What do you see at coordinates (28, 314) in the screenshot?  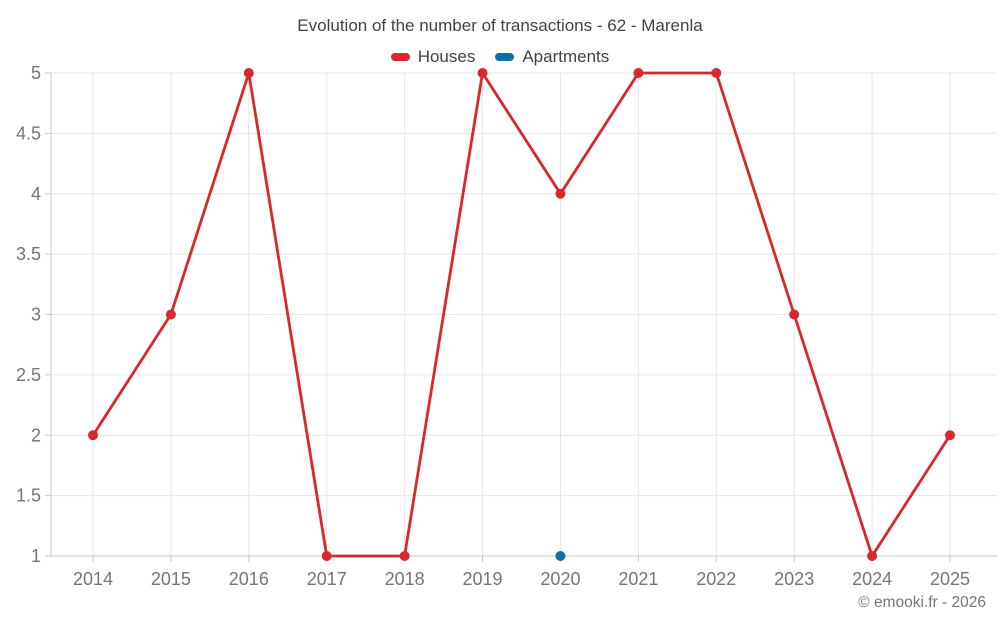 I see `y-tick-labels: 1 1.5 2 2.5 3 3.5 4 4.5 5` at bounding box center [28, 314].